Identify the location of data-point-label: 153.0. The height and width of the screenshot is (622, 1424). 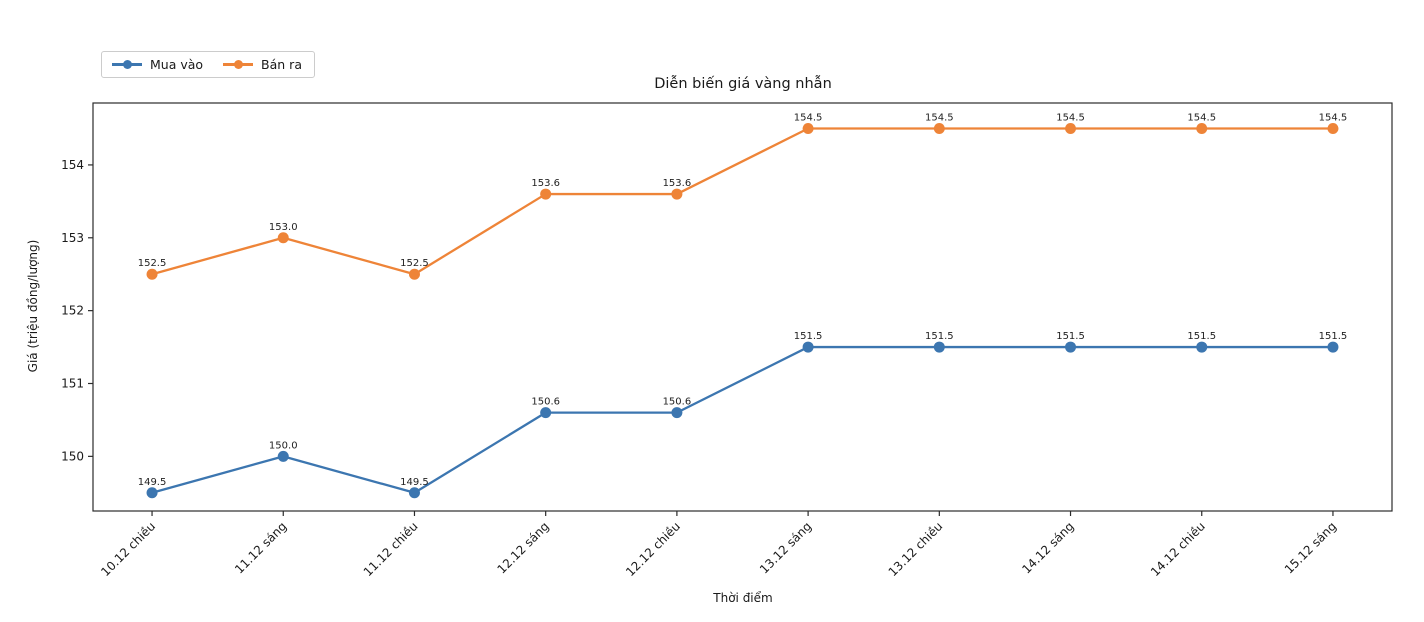
(283, 227).